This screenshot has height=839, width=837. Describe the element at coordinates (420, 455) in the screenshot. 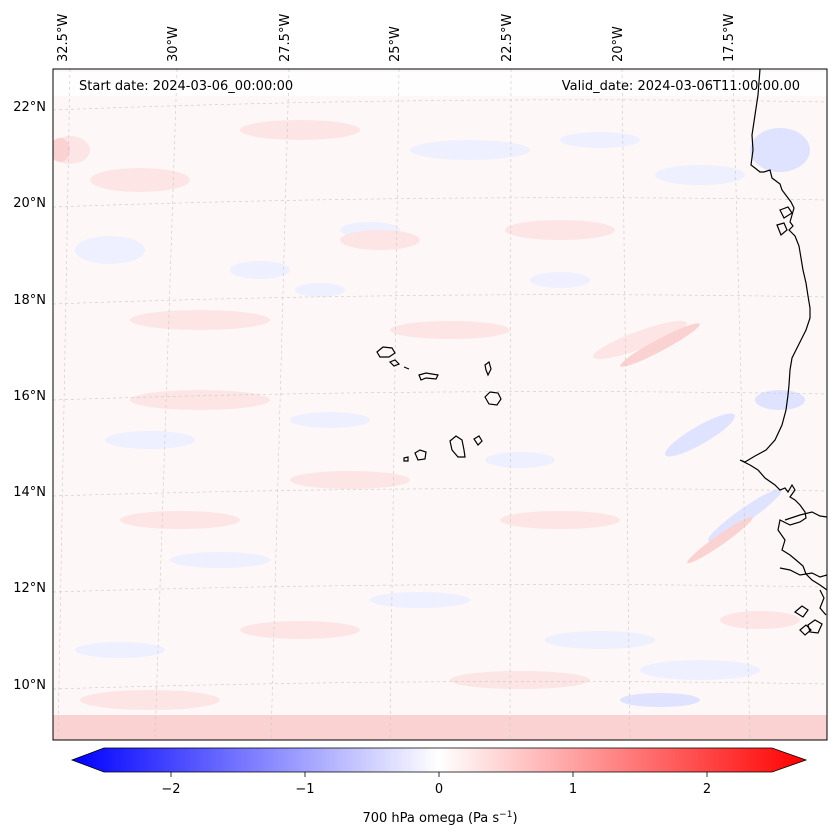

I see `island-fogo` at that location.